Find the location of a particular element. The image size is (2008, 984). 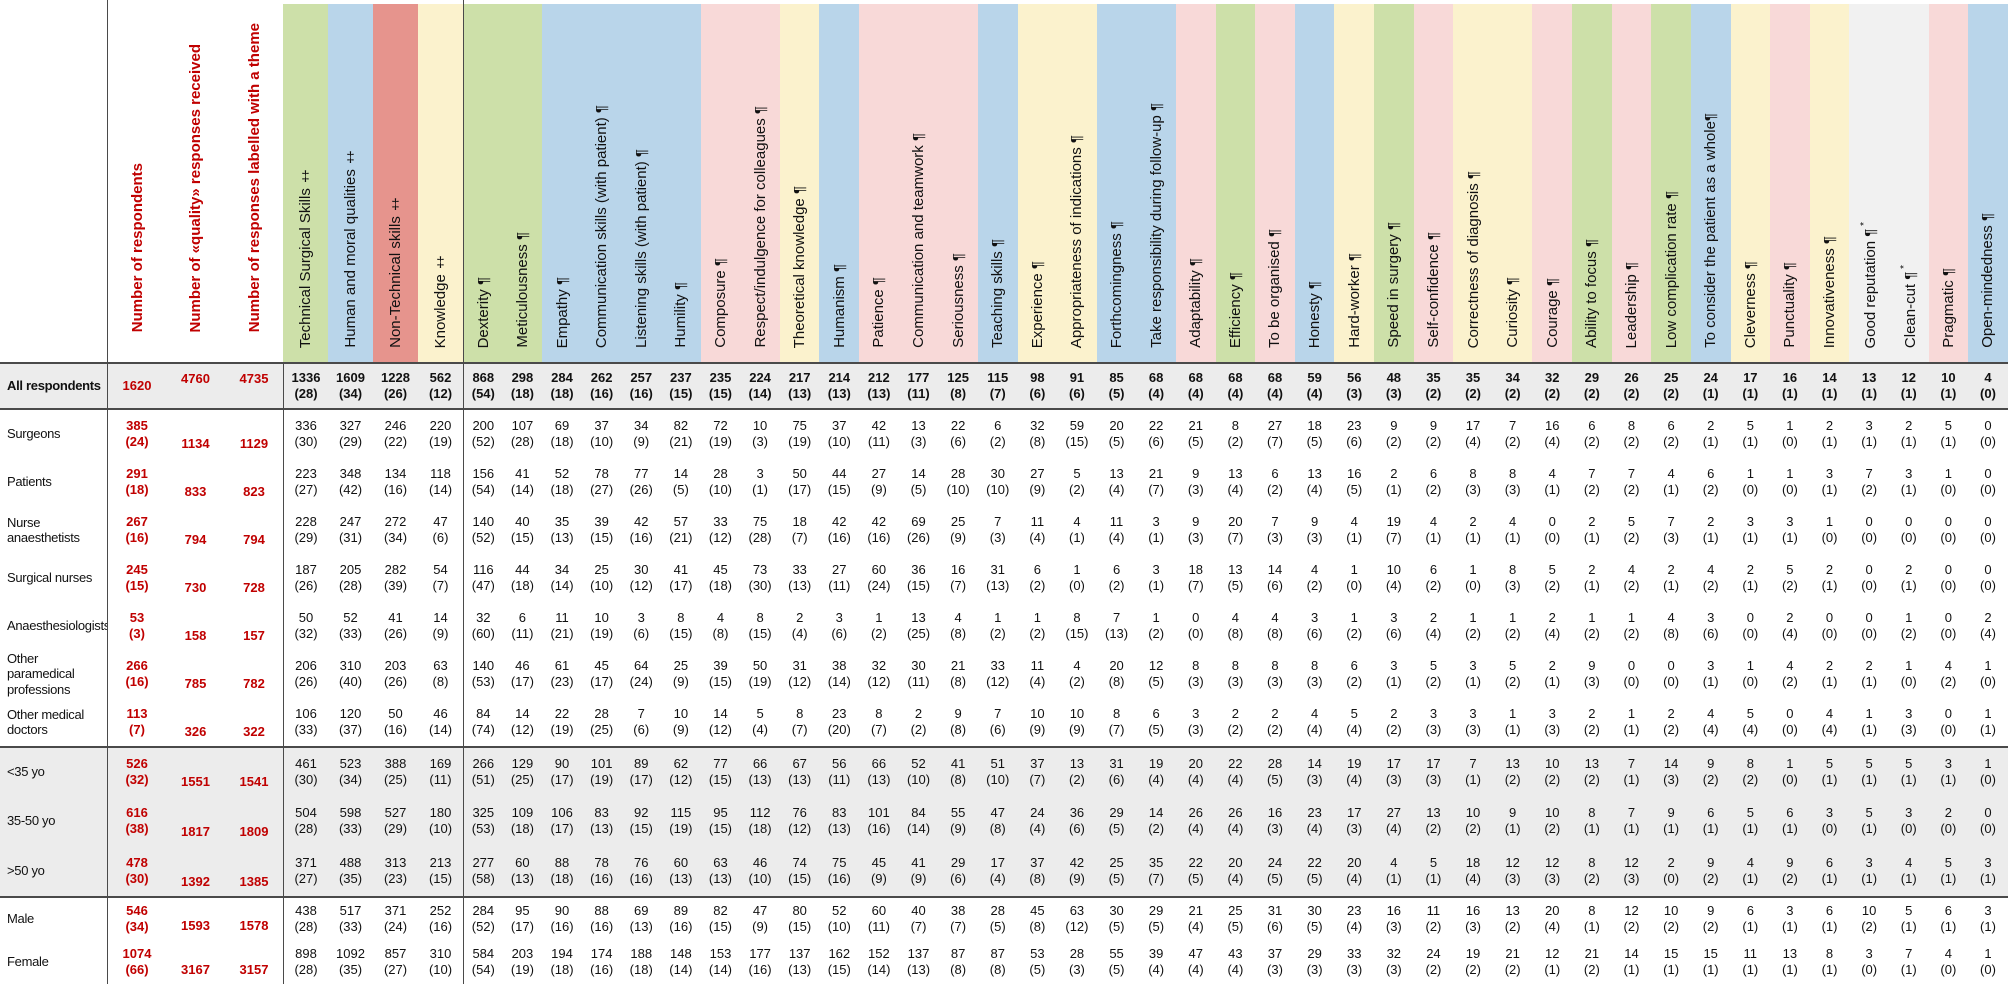

cell-r3-c41: 0 (0) is located at coordinates (1948, 529).